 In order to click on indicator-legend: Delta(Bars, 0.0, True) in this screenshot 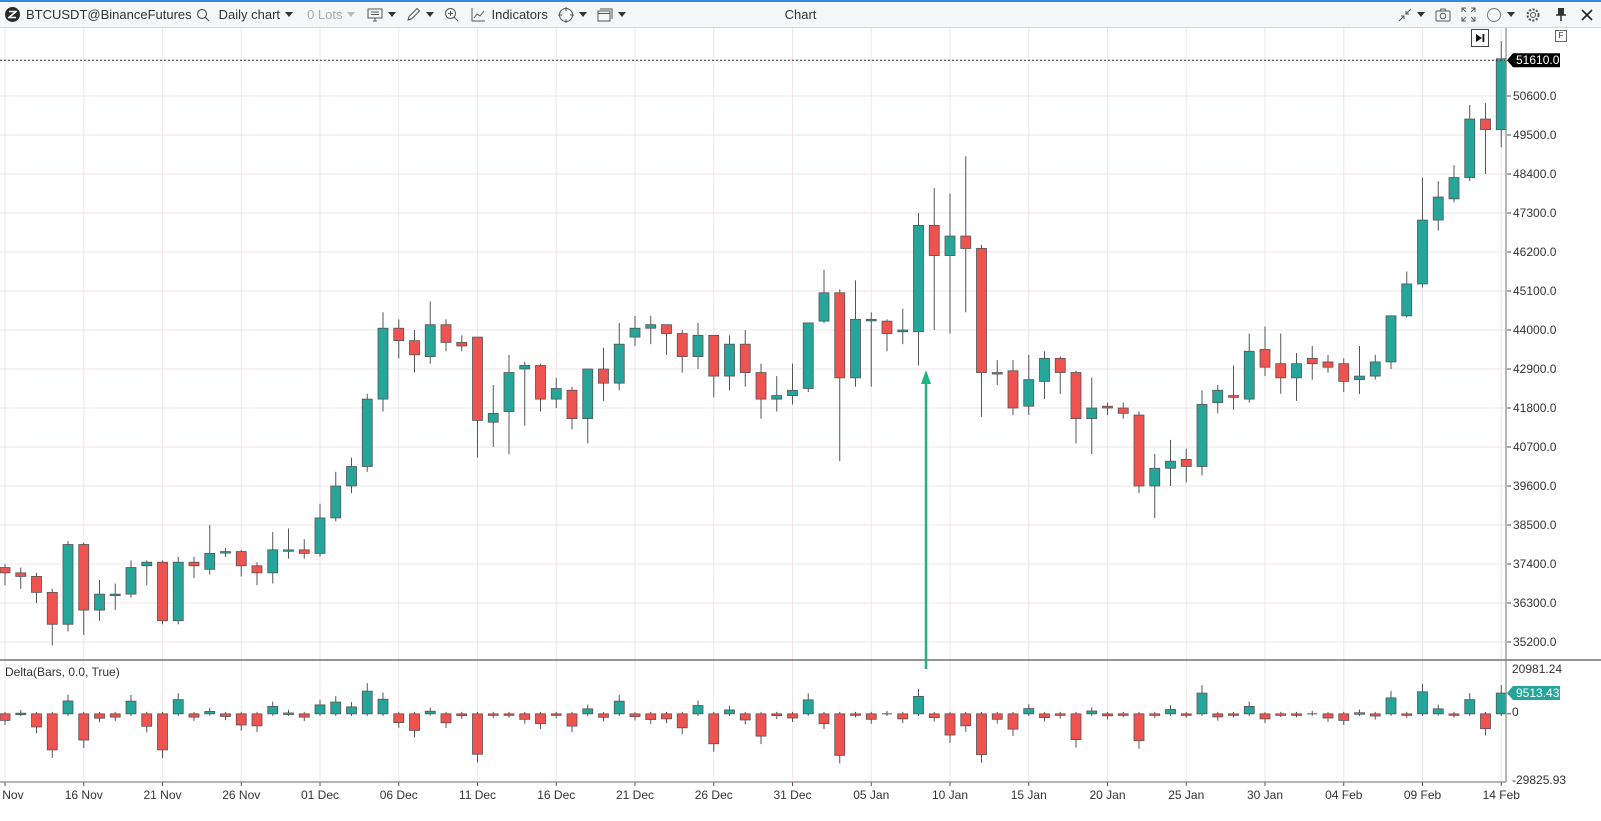, I will do `click(62, 672)`.